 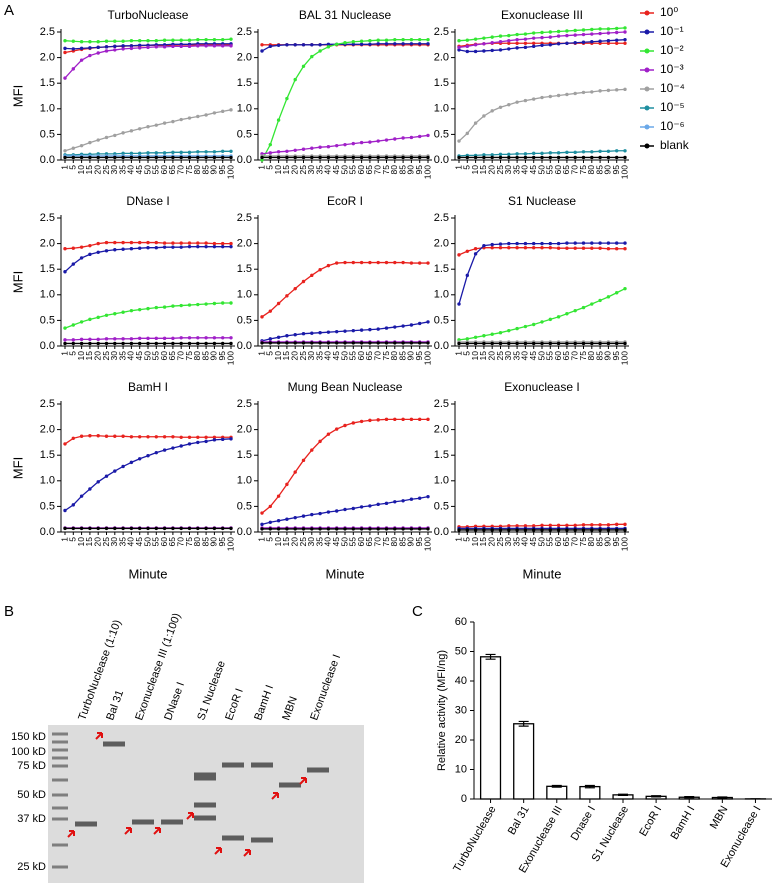 I want to click on panel-label: B, so click(x=9, y=611).